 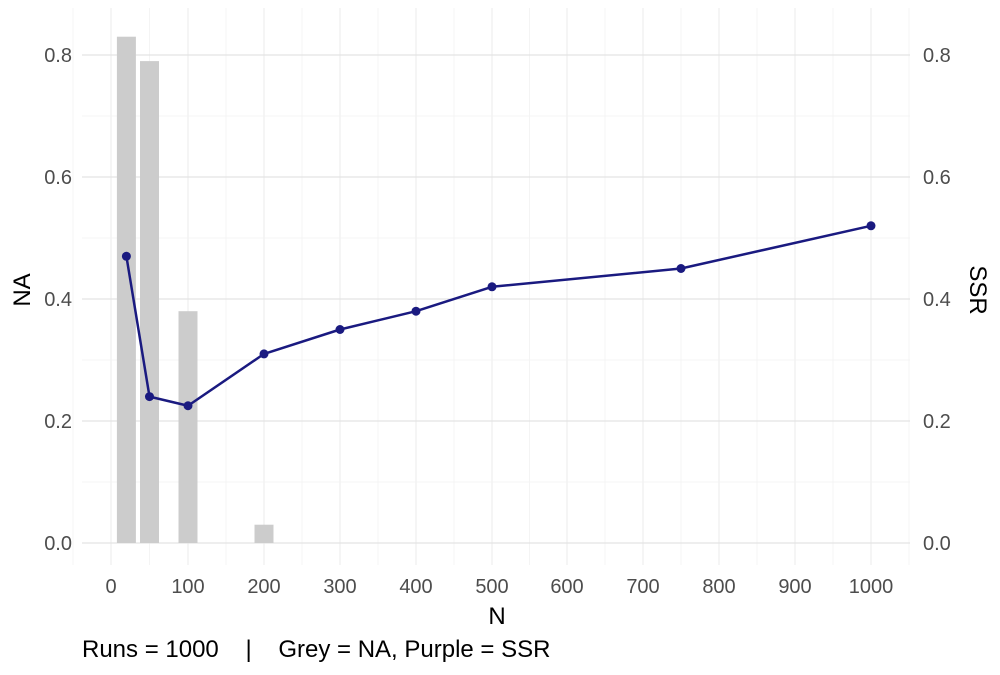 I want to click on x-tick-label: 0, so click(x=110, y=587).